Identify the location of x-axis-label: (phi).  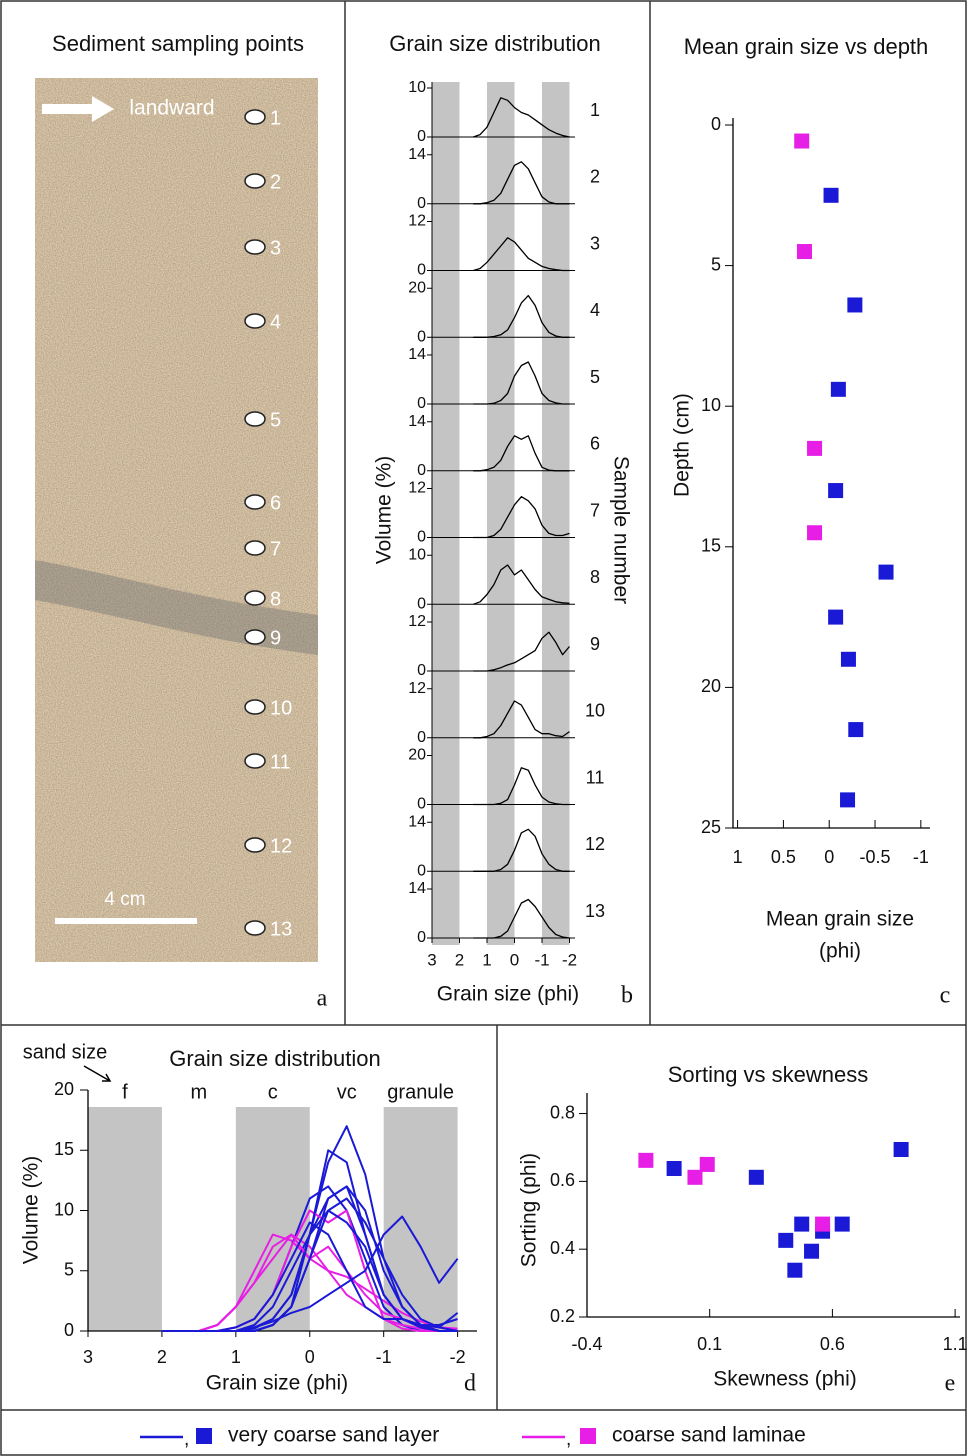
(840, 951).